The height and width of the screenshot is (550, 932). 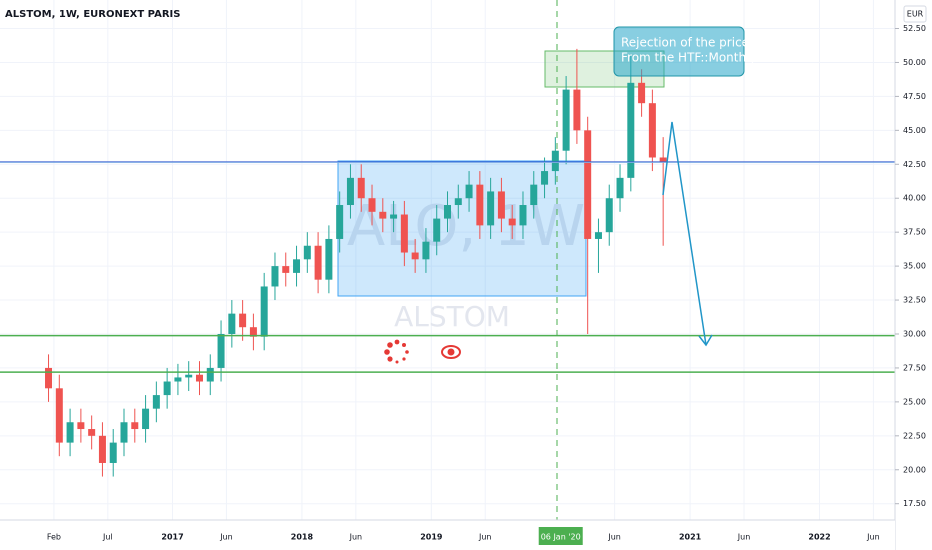 What do you see at coordinates (684, 233) in the screenshot?
I see `projection-arrow` at bounding box center [684, 233].